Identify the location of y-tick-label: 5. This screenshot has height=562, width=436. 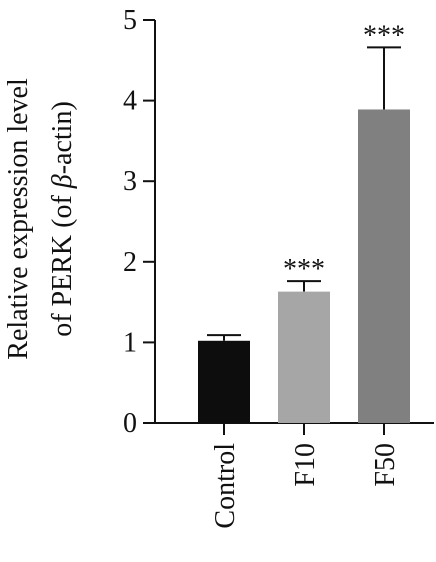
(130, 20).